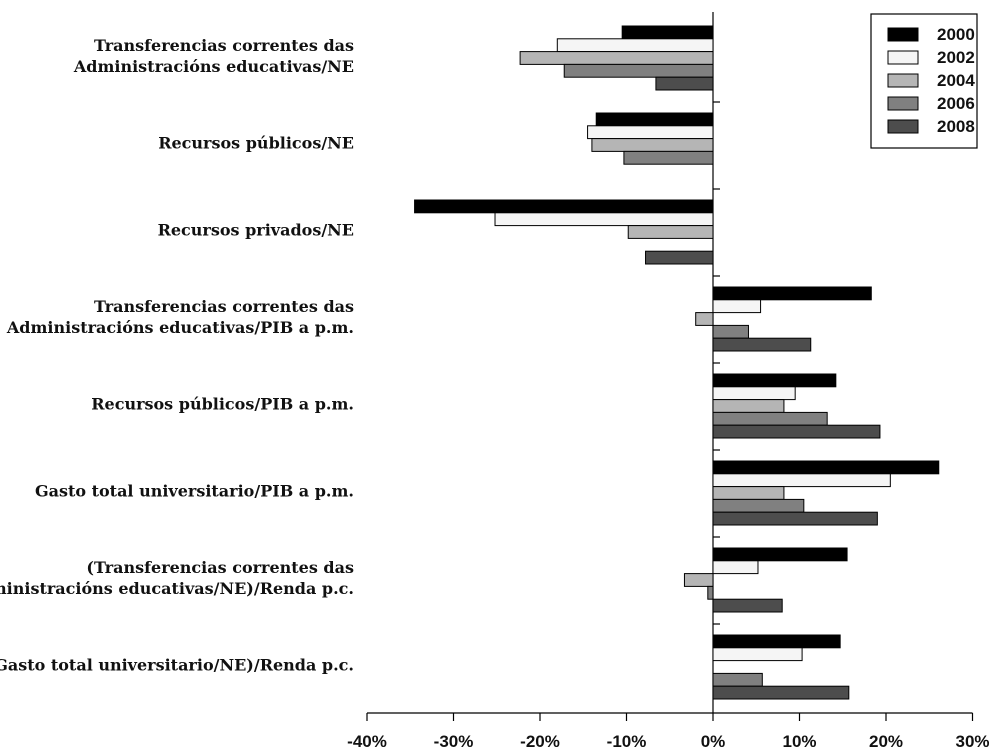 This screenshot has height=751, width=991. Describe the element at coordinates (924, 81) in the screenshot. I see `legend: 2000 2002 2004 2006 2008` at that location.